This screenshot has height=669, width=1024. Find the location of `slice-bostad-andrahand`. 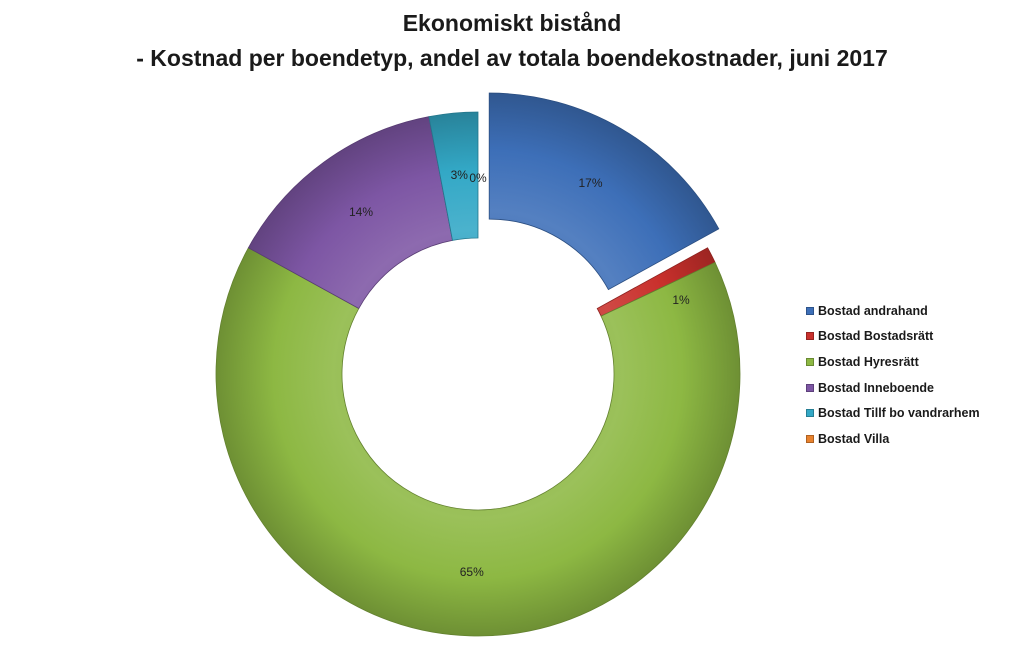

slice-bostad-andrahand is located at coordinates (604, 191).